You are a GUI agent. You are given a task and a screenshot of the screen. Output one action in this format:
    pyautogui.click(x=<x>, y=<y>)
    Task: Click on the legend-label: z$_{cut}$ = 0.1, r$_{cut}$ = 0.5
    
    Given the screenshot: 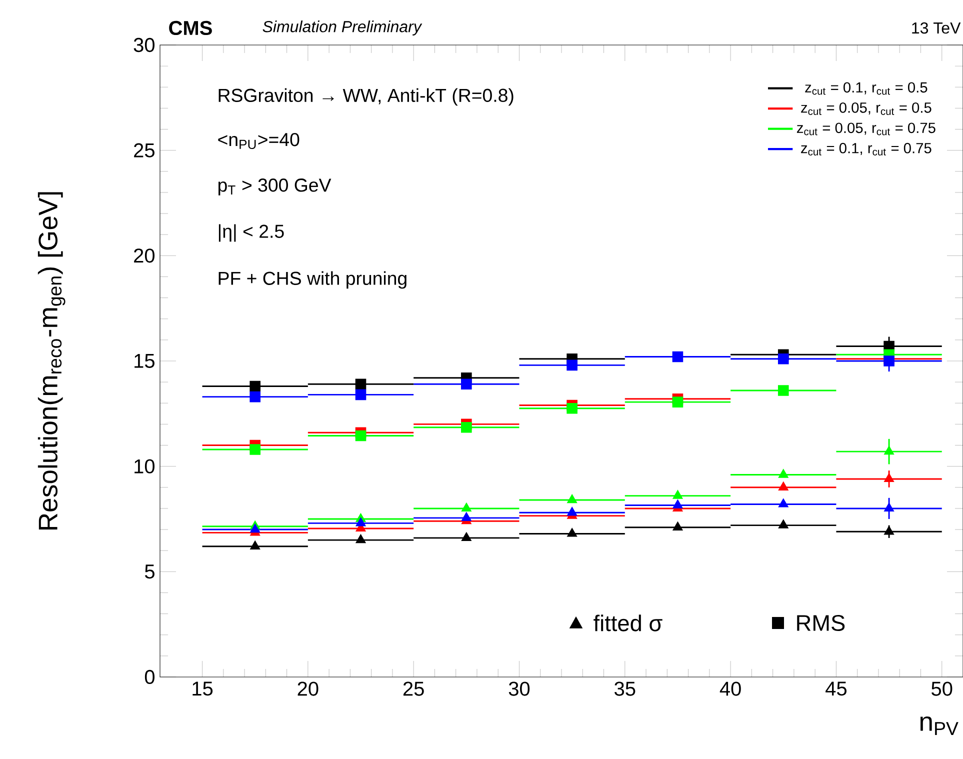 What is the action you would take?
    pyautogui.click(x=866, y=88)
    